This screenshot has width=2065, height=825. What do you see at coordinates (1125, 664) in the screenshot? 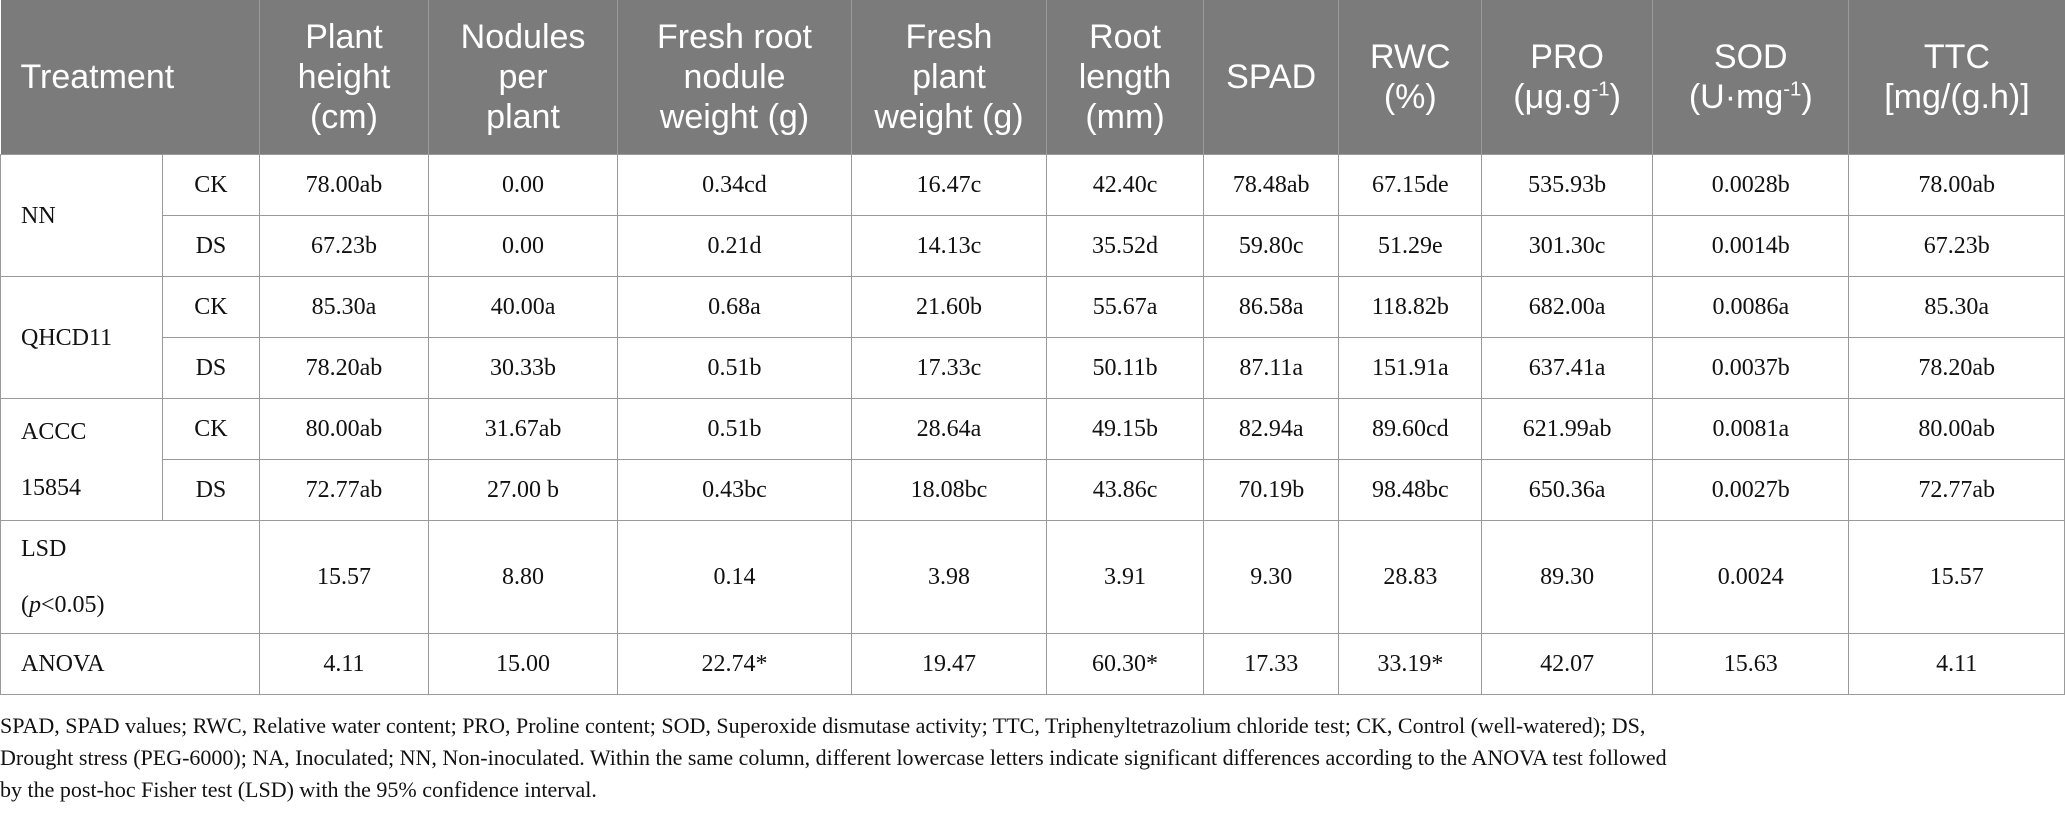
I see `table-cell: 60.30*` at bounding box center [1125, 664].